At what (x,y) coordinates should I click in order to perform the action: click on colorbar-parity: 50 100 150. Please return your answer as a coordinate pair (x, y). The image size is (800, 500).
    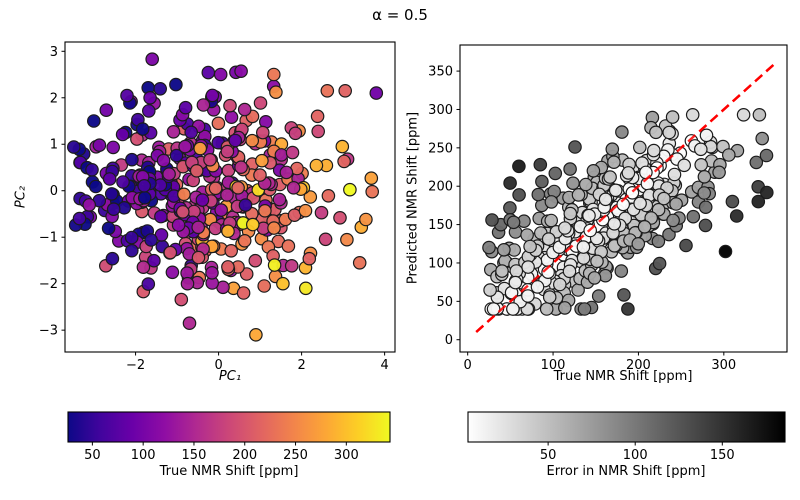
    Looking at the image, I should click on (626, 437).